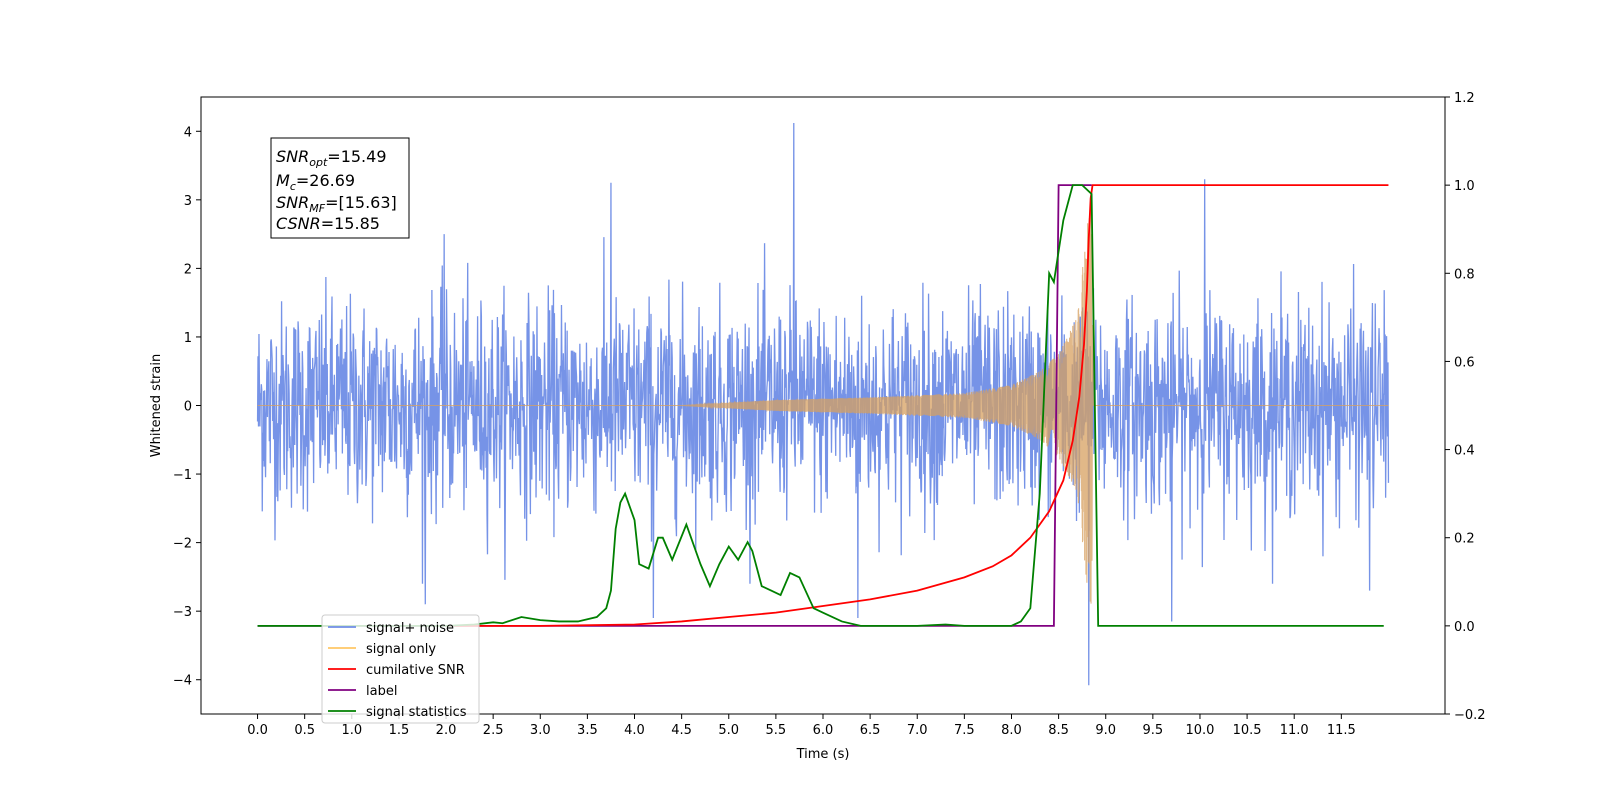 The width and height of the screenshot is (1600, 800). Describe the element at coordinates (634, 730) in the screenshot. I see `x-tick-label: 4.0` at that location.